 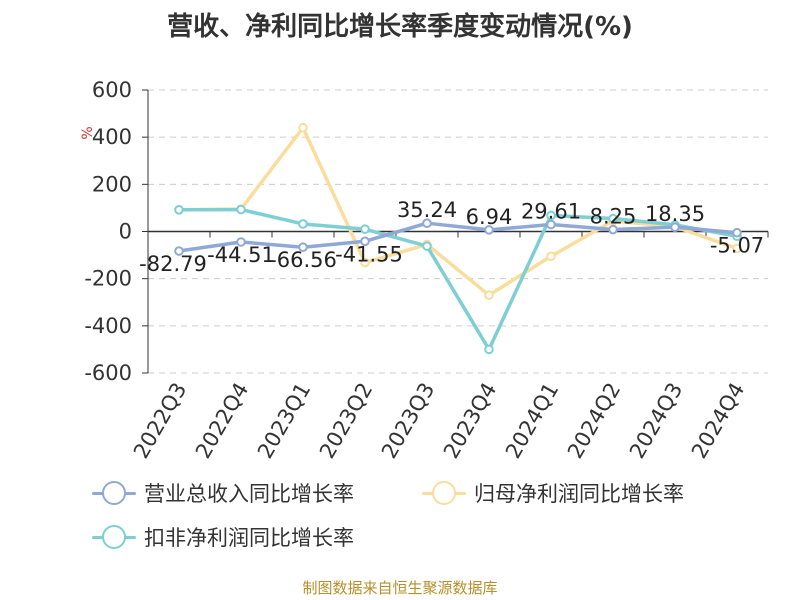 What do you see at coordinates (249, 538) in the screenshot?
I see `legend-label: 扣非净利润同比增长率` at bounding box center [249, 538].